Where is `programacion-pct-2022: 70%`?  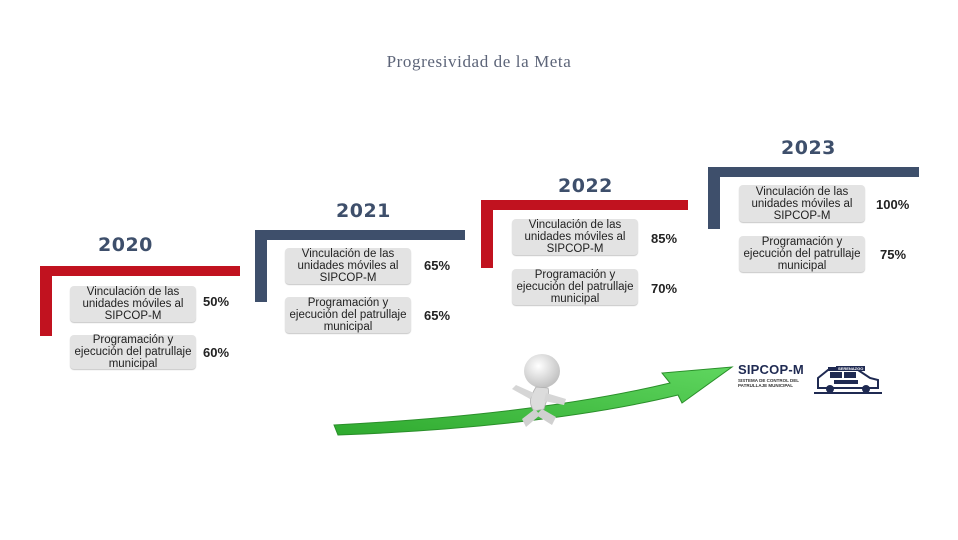 programacion-pct-2022: 70% is located at coordinates (664, 288).